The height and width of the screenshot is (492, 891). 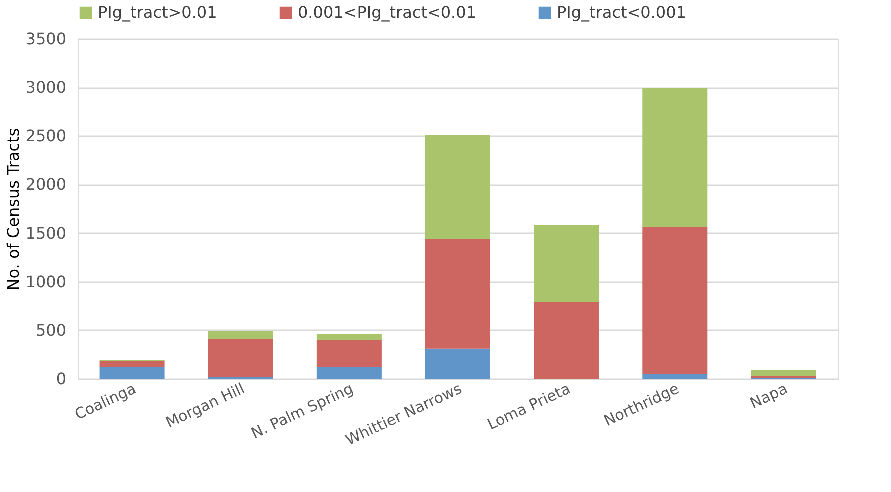 I want to click on x-tick-label: Napa, so click(x=768, y=396).